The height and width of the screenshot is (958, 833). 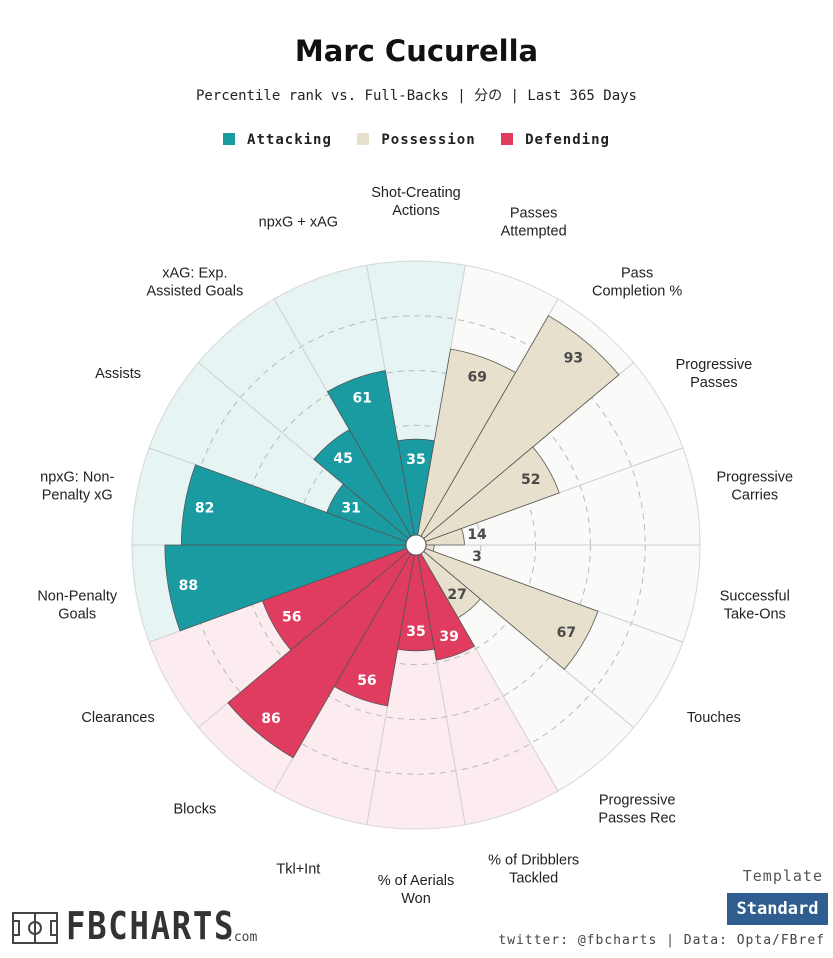 I want to click on value-label-xag-exp-assisted-goals: 45, so click(x=342, y=459).